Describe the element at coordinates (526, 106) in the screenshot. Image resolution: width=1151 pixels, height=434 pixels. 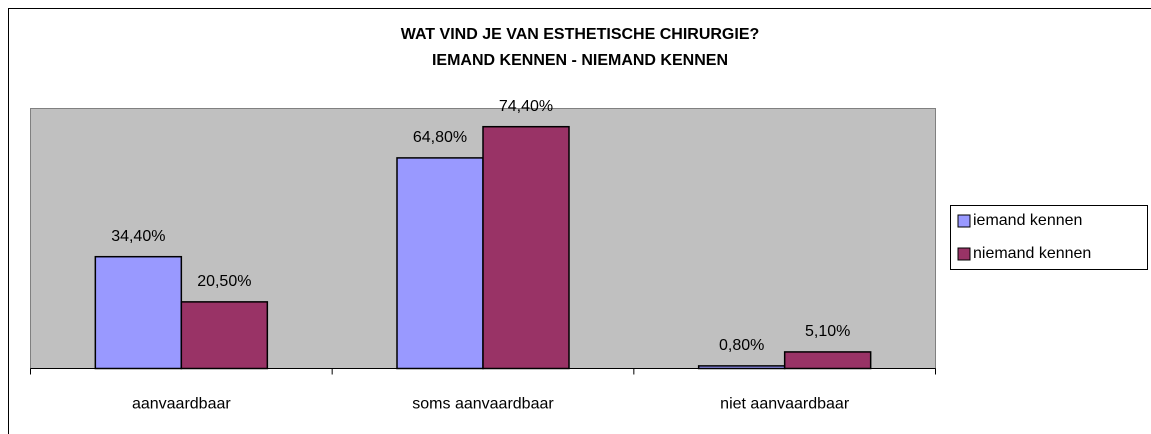
I see `data-label: 74,40%` at that location.